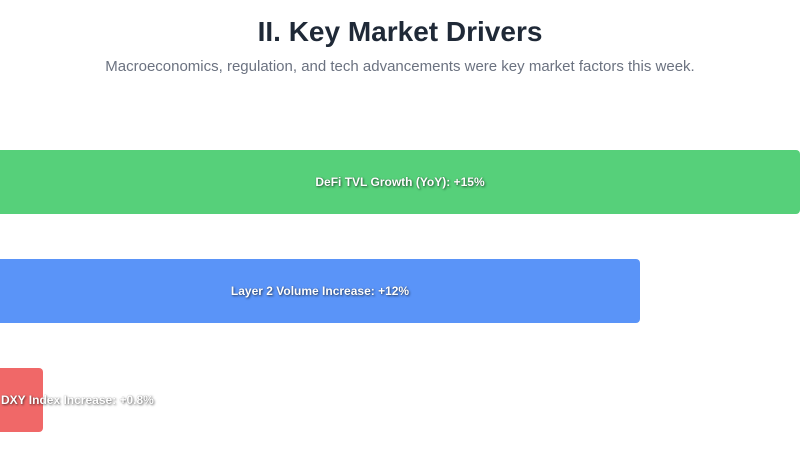  What do you see at coordinates (77, 400) in the screenshot?
I see `bar-label-3: DXY Index Increase: +0.8%` at bounding box center [77, 400].